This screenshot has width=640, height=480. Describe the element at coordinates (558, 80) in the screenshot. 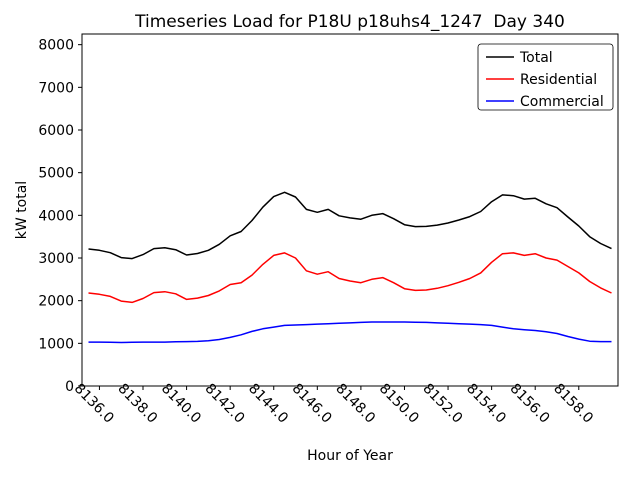

I see `legend-label-residential: Residential` at that location.